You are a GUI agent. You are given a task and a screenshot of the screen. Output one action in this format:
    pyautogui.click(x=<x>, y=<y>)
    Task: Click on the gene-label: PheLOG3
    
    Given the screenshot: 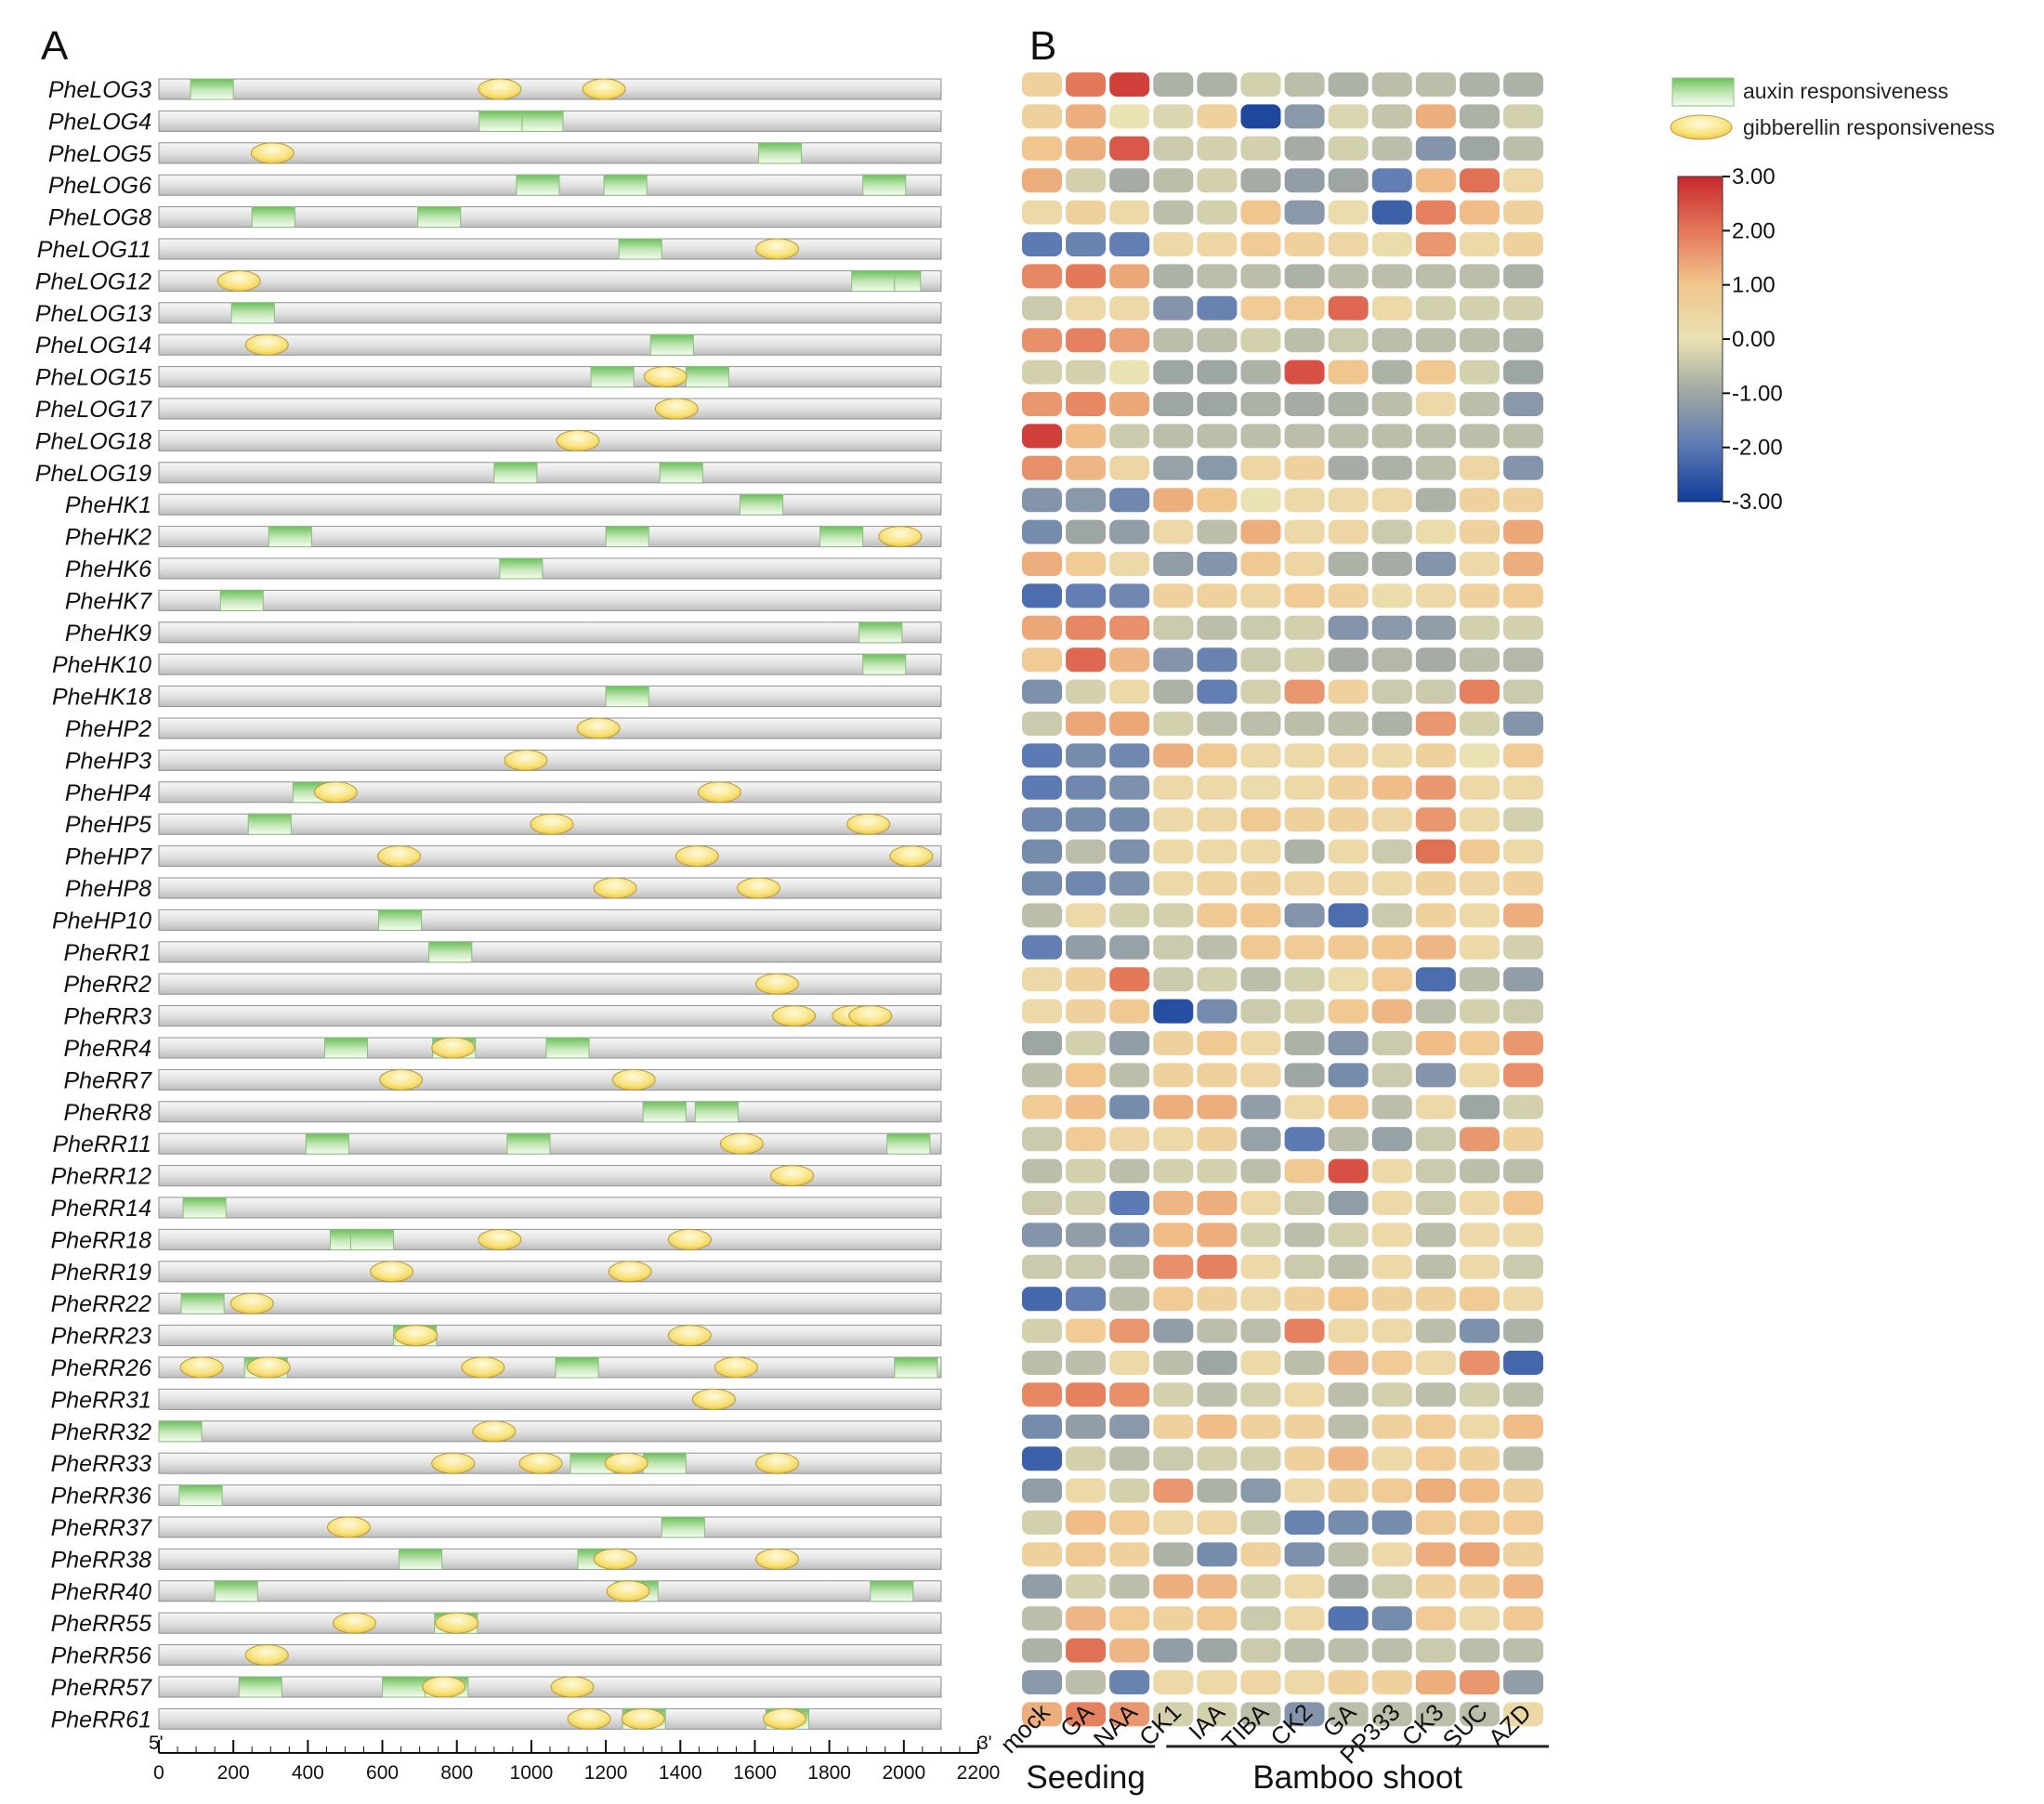 What is the action you would take?
    pyautogui.click(x=100, y=90)
    